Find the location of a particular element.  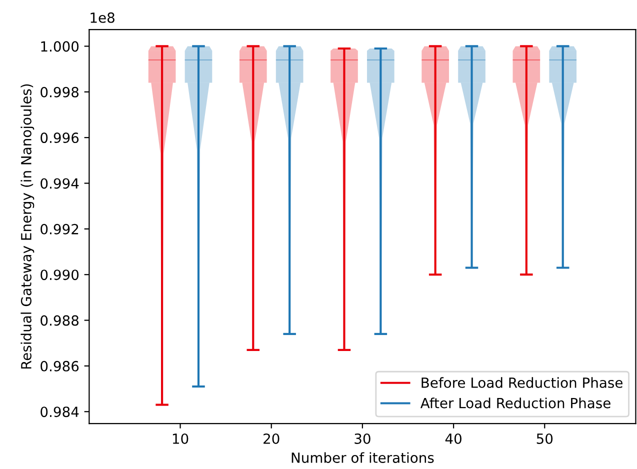

y-axis-title: Residual Gateway Energy (in Nanojoules) is located at coordinates (27, 226).